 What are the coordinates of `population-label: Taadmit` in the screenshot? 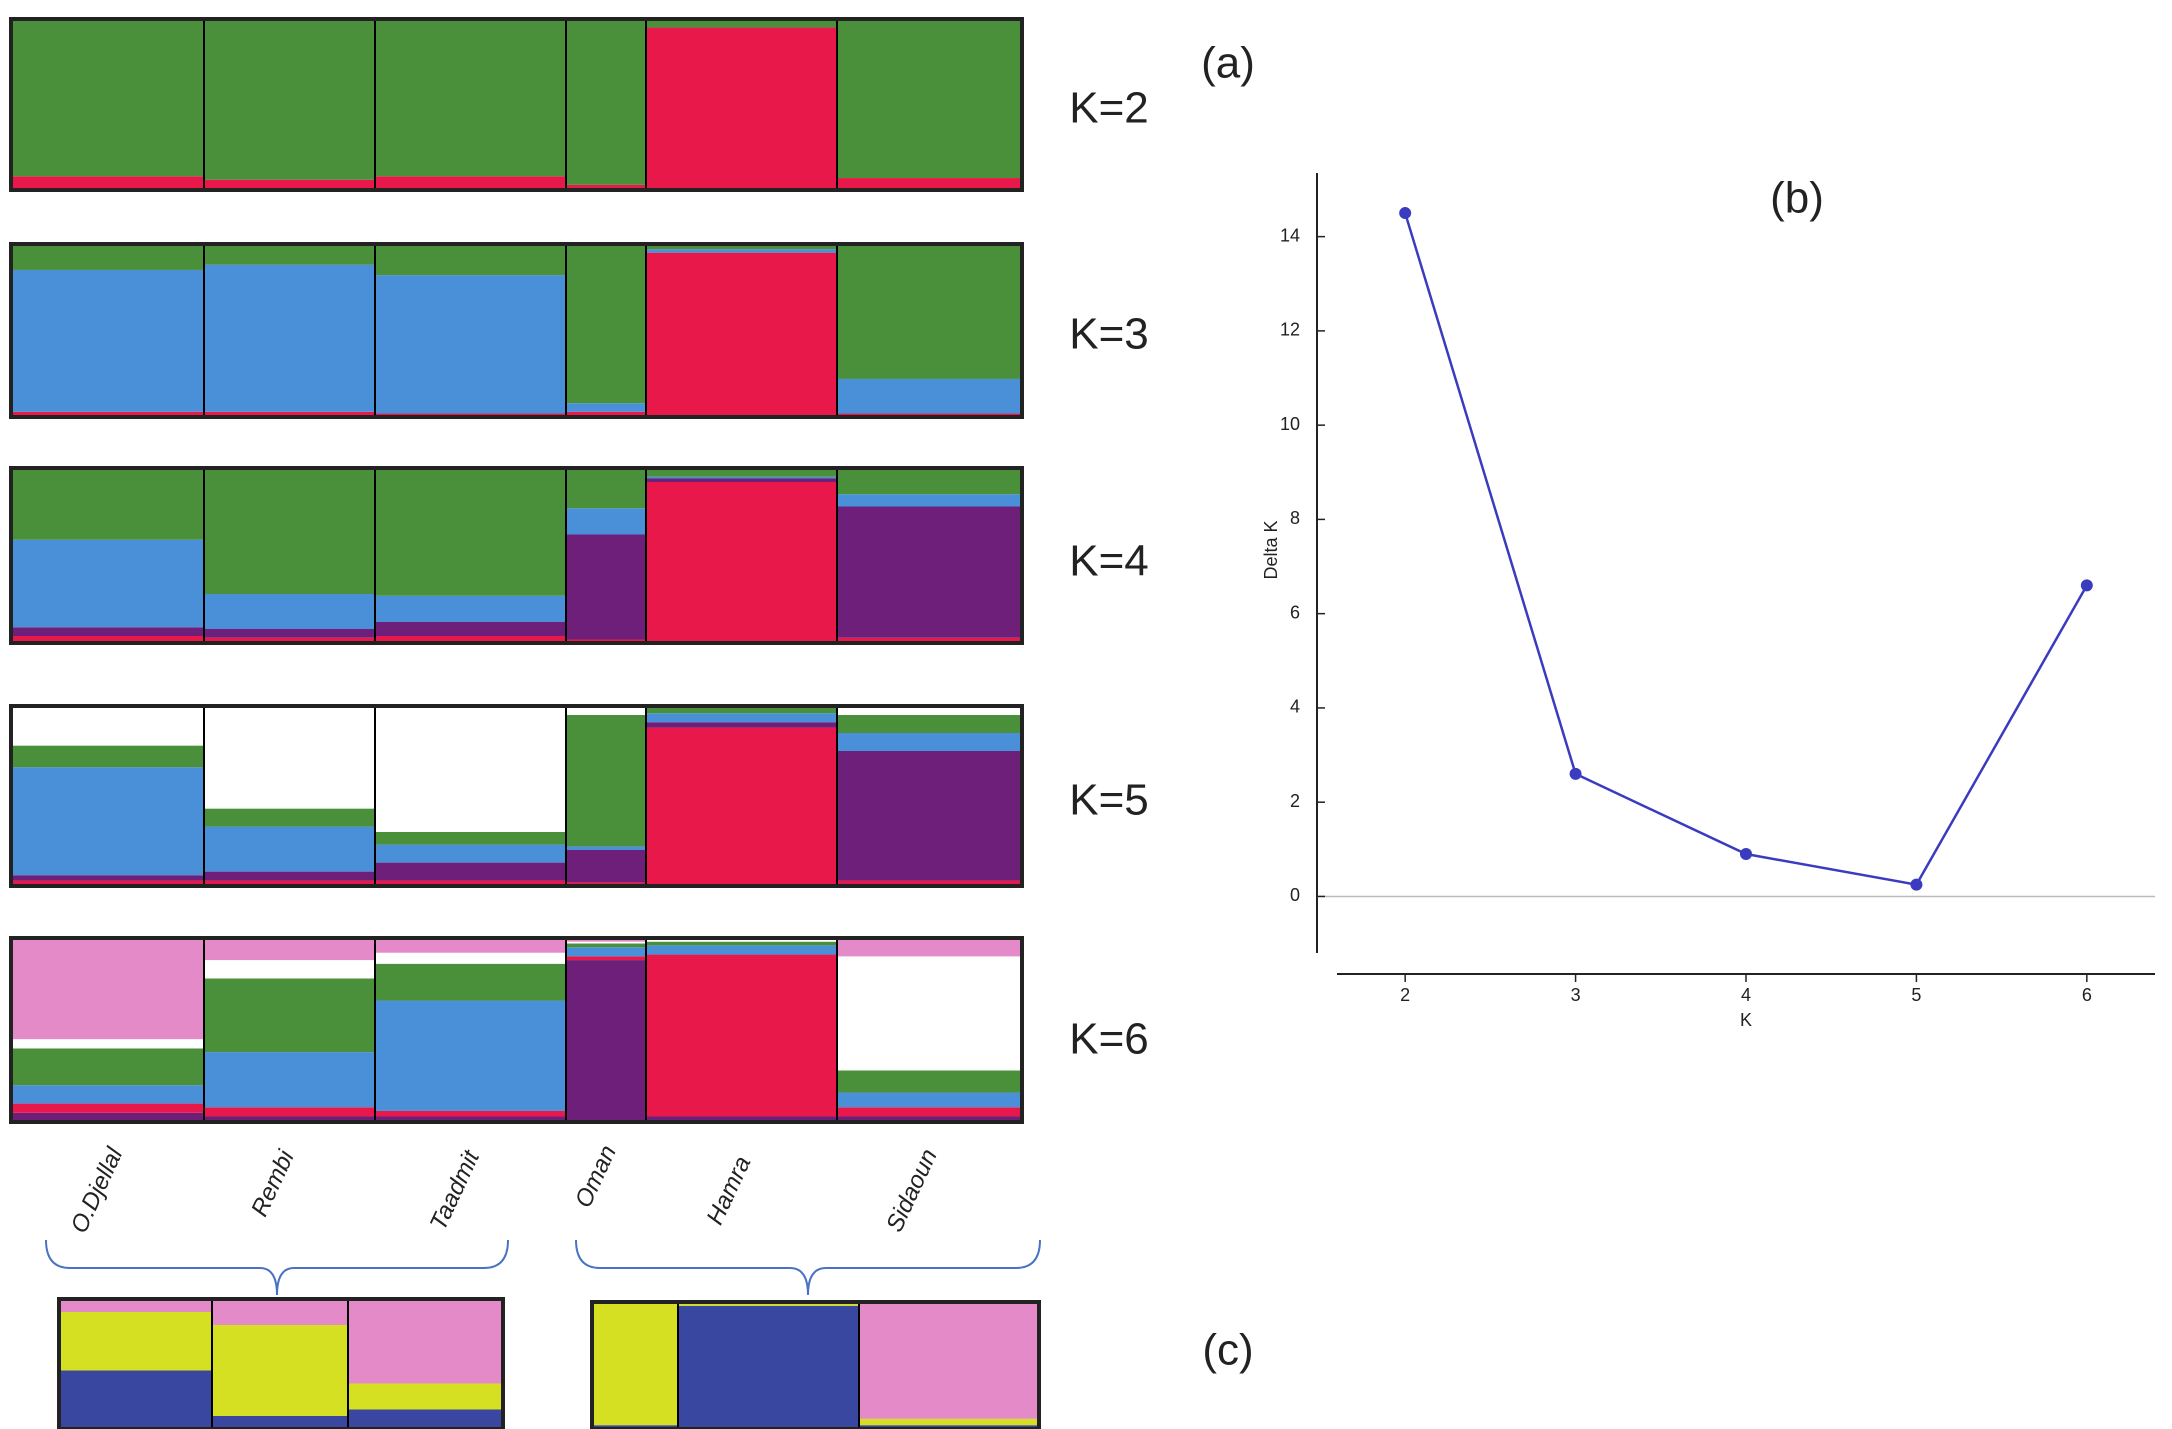 It's located at (455, 1189).